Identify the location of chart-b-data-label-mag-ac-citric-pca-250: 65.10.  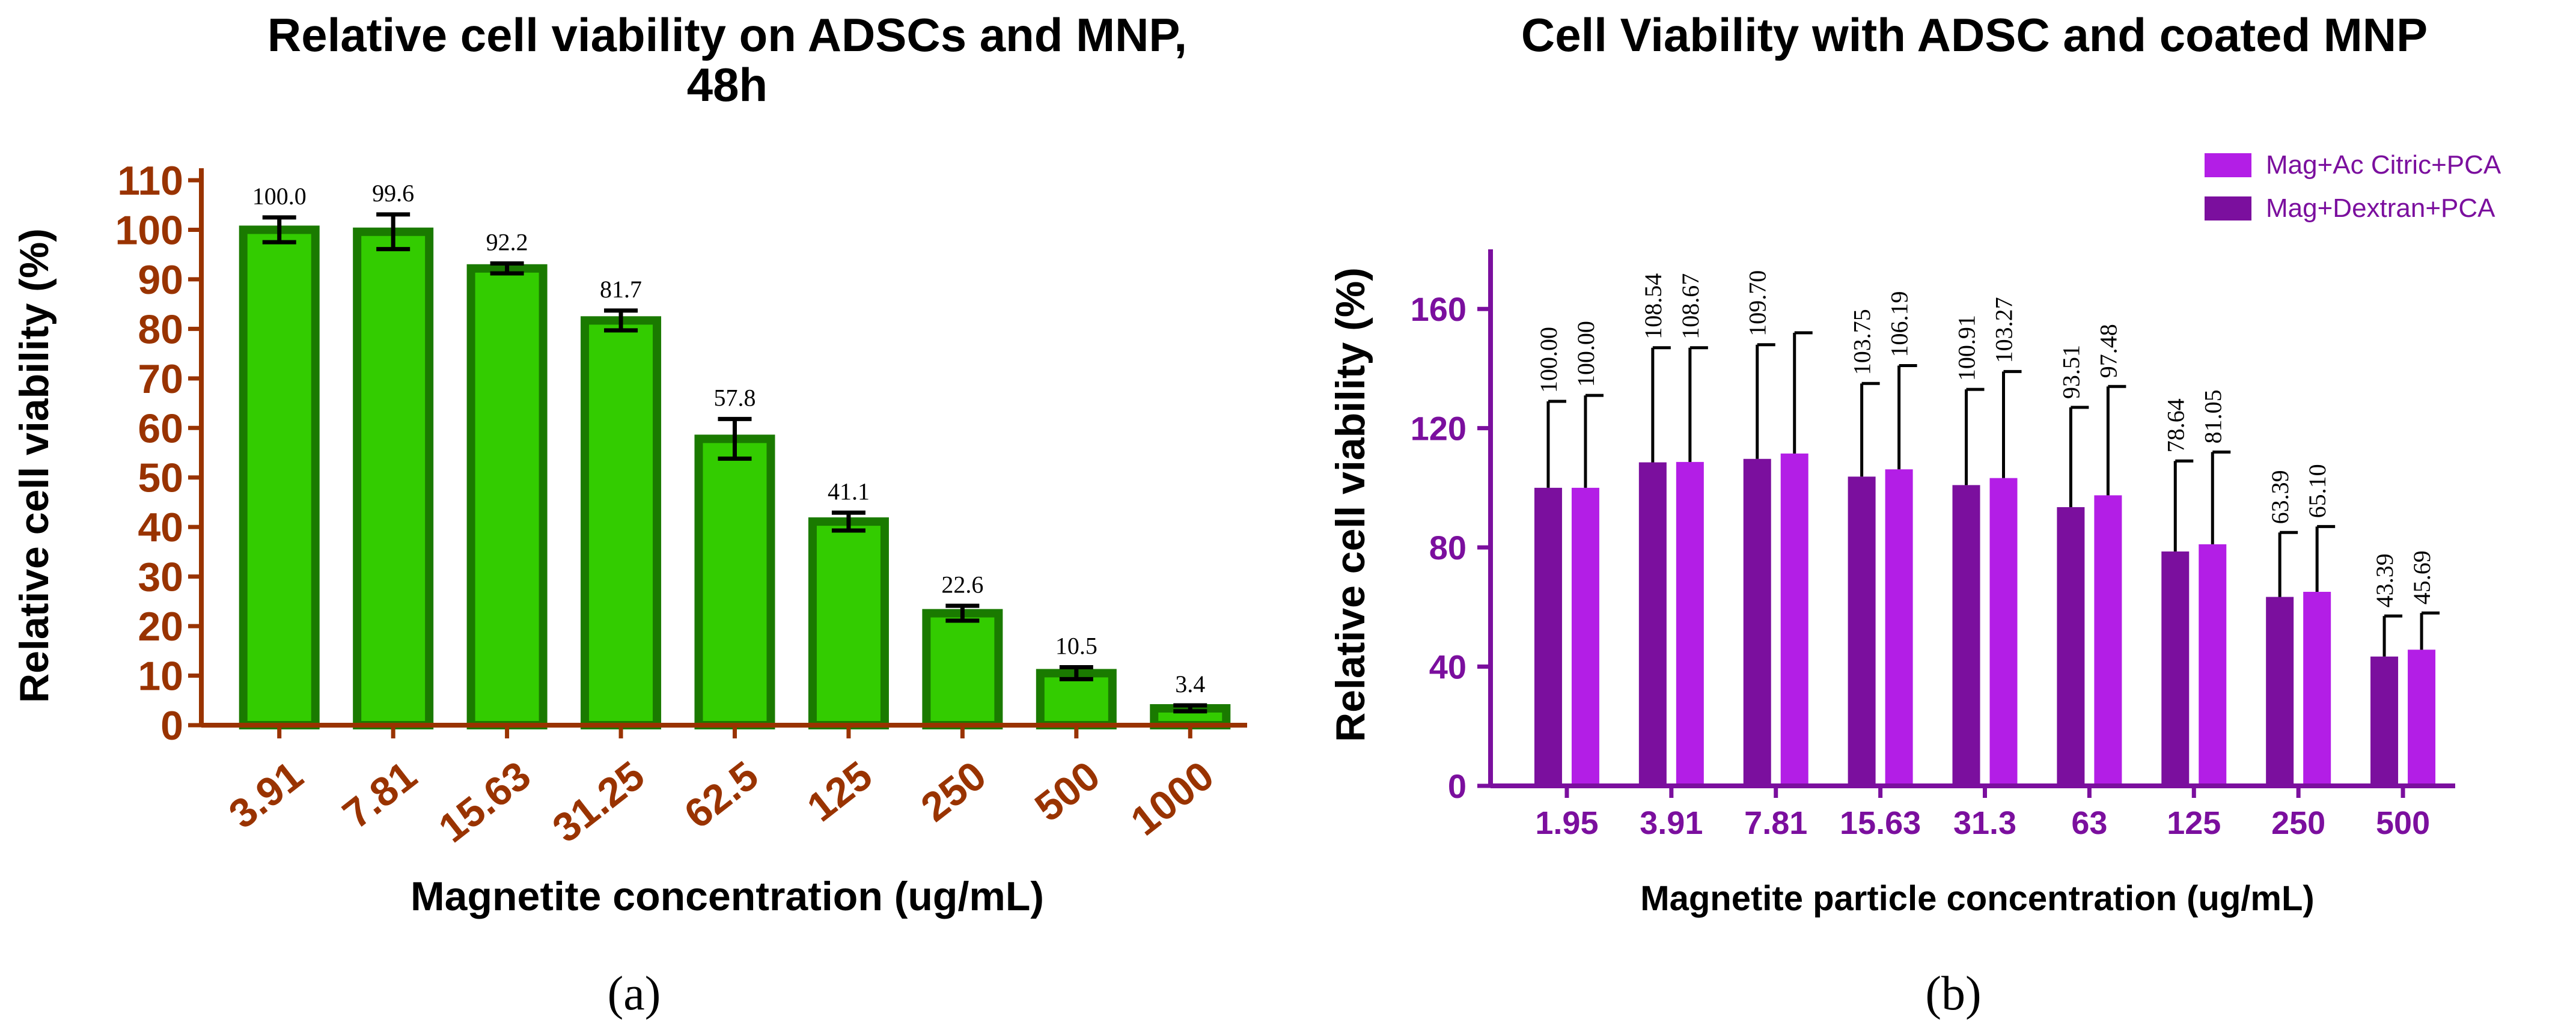
(2317, 491).